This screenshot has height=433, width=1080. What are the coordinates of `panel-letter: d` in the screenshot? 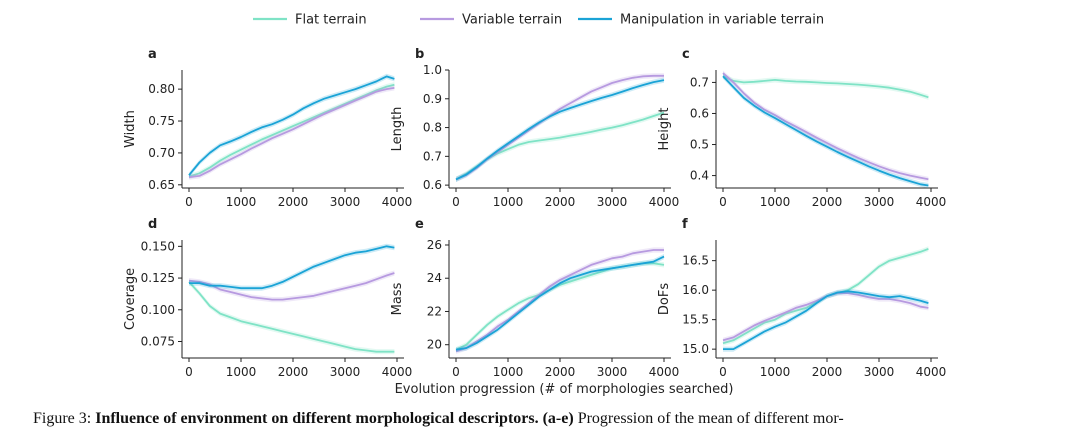 It's located at (152, 224).